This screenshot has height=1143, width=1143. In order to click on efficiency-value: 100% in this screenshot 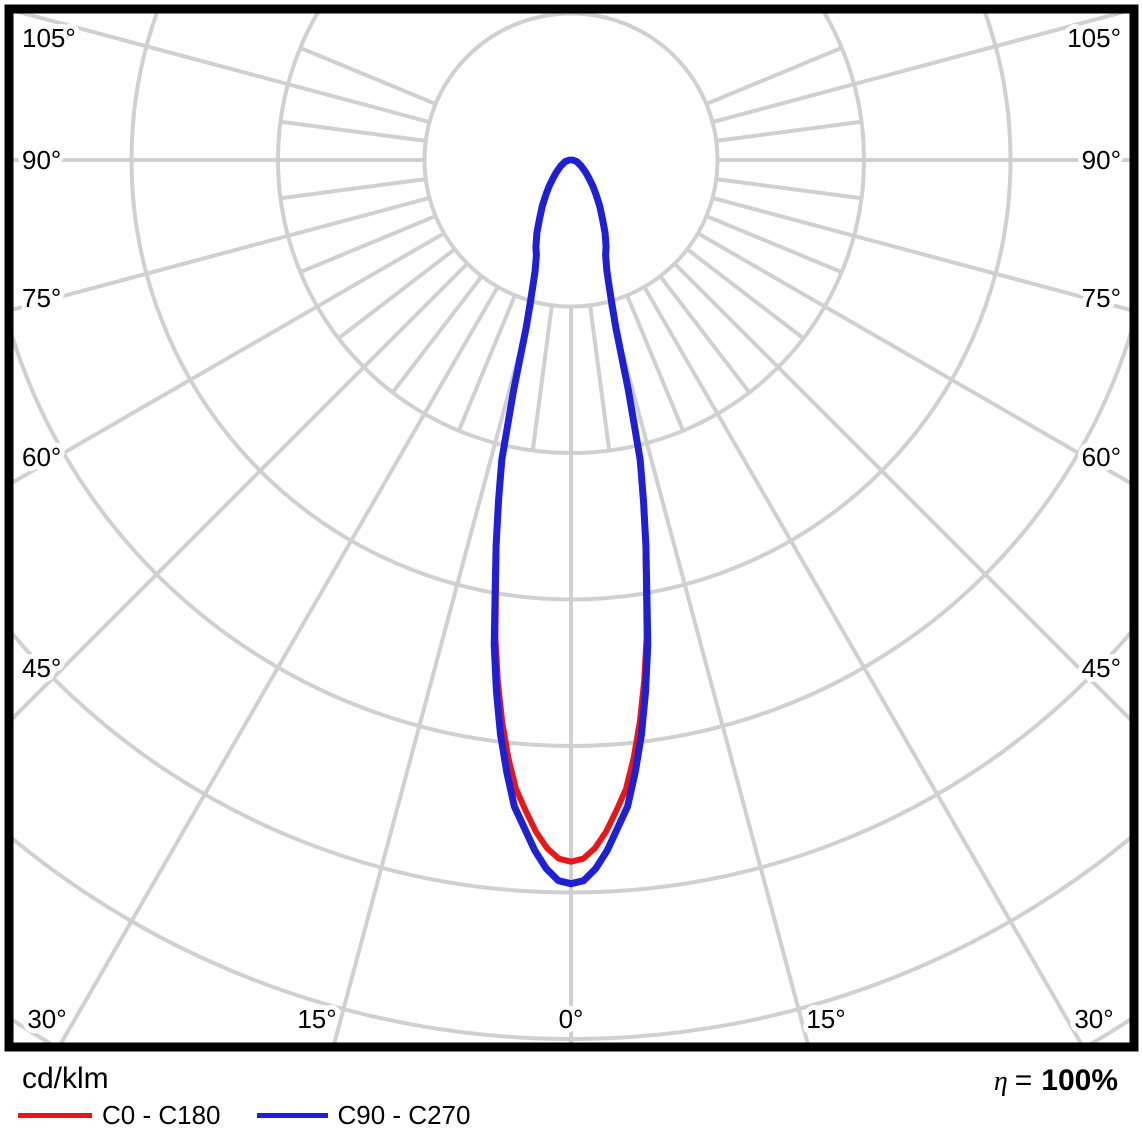, I will do `click(1079, 1080)`.